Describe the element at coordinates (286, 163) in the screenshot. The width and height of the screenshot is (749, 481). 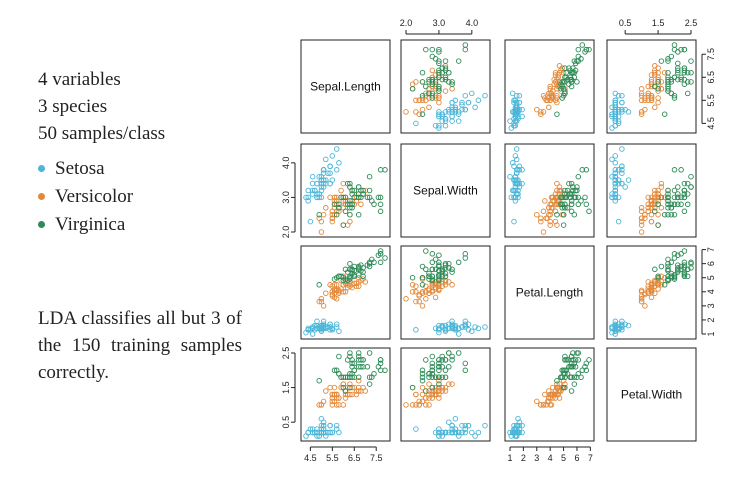
I see `tick-label-sepal-width-y-2: 4.0` at that location.